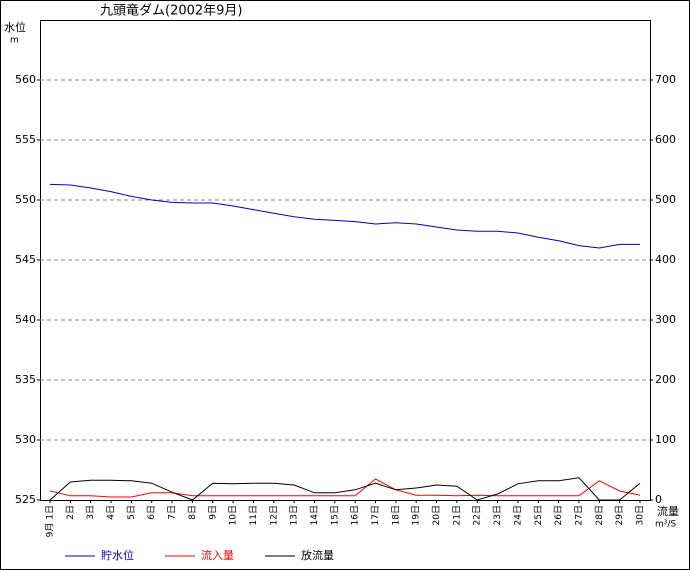  What do you see at coordinates (171, 11) in the screenshot?
I see `chart-title: 九頭竜ダム(2002年9月)` at bounding box center [171, 11].